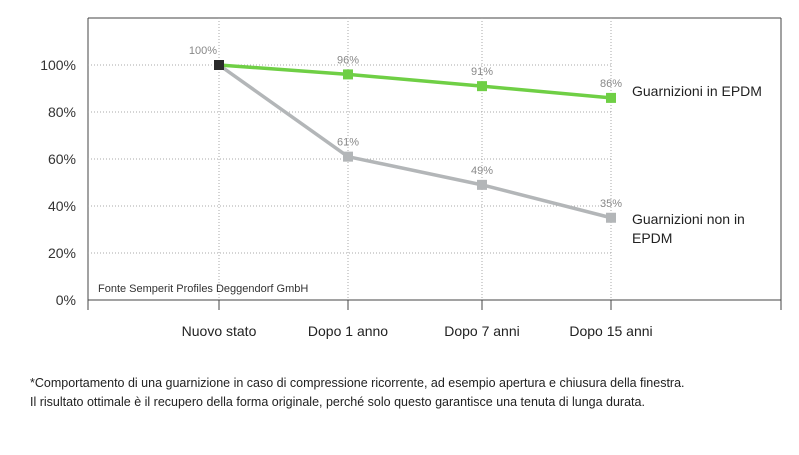  I want to click on legend-non-epdm: Guarnizioni non in EPDM, so click(688, 228).